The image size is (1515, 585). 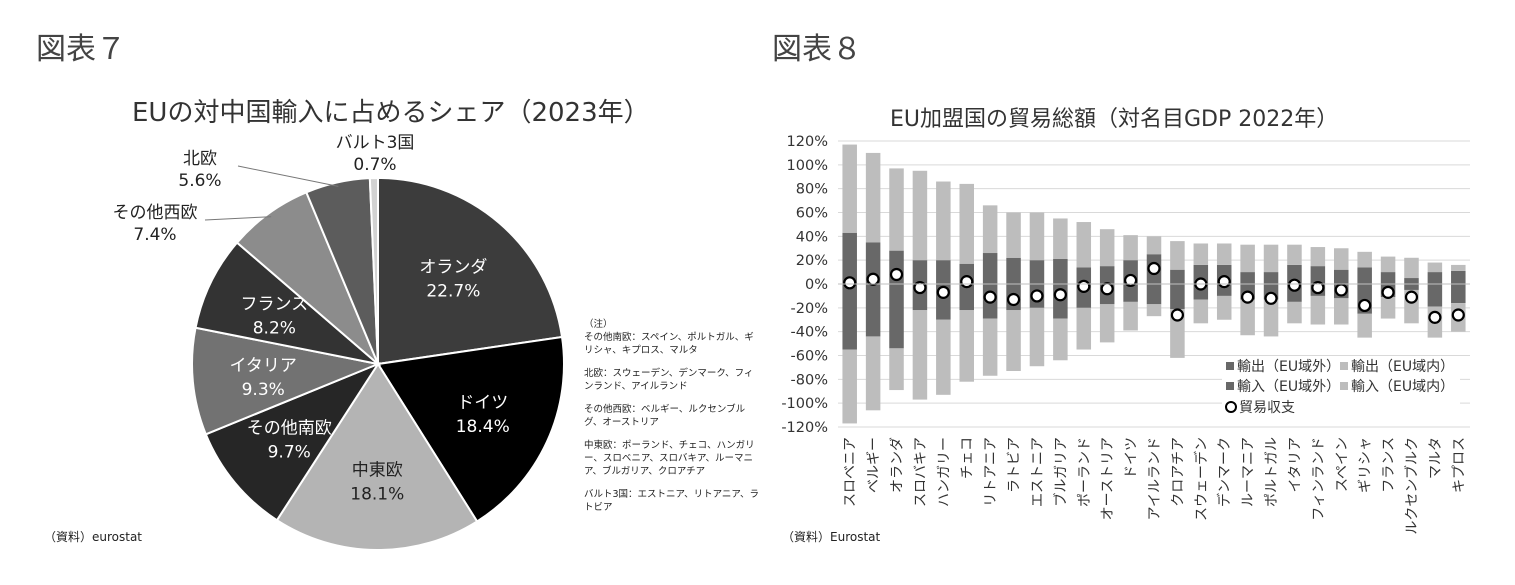 What do you see at coordinates (812, 190) in the screenshot?
I see `y-tick-label: 80%` at bounding box center [812, 190].